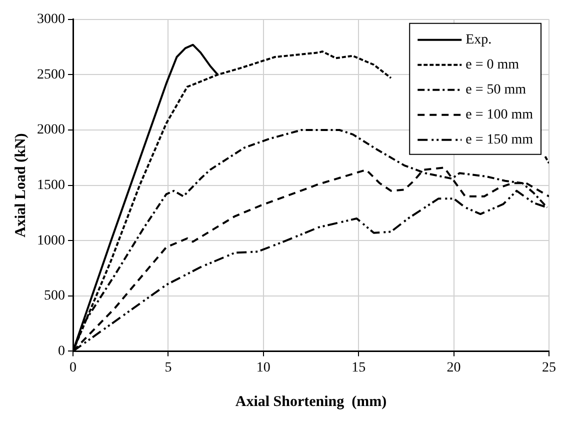 Image resolution: width=567 pixels, height=423 pixels. What do you see at coordinates (496, 90) in the screenshot?
I see `legend-label: e = 50 mm` at bounding box center [496, 90].